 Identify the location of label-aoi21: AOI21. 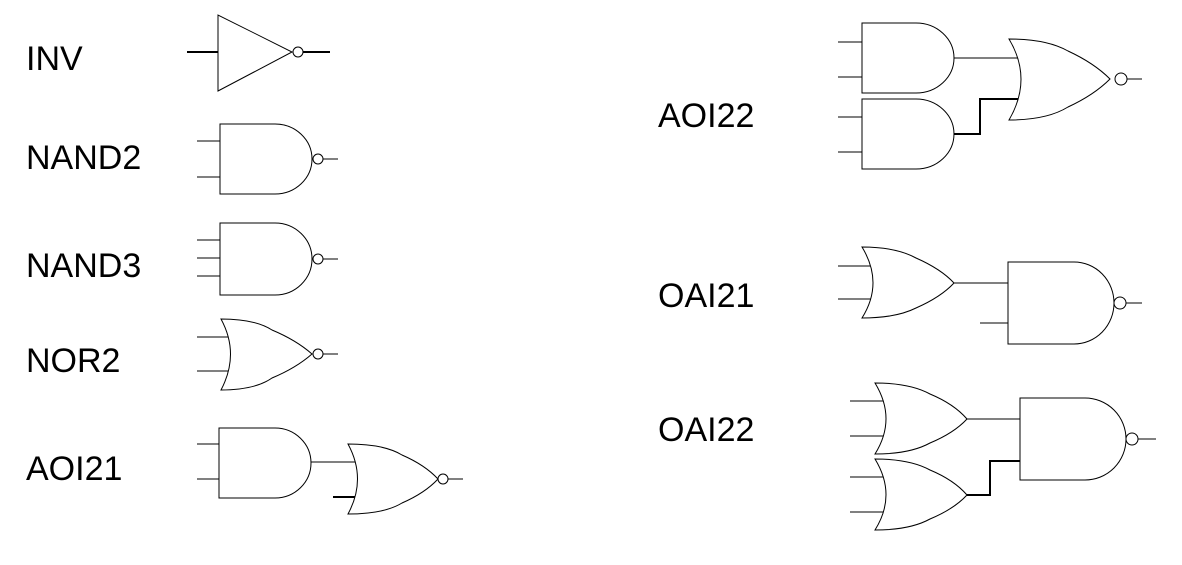
(74, 469).